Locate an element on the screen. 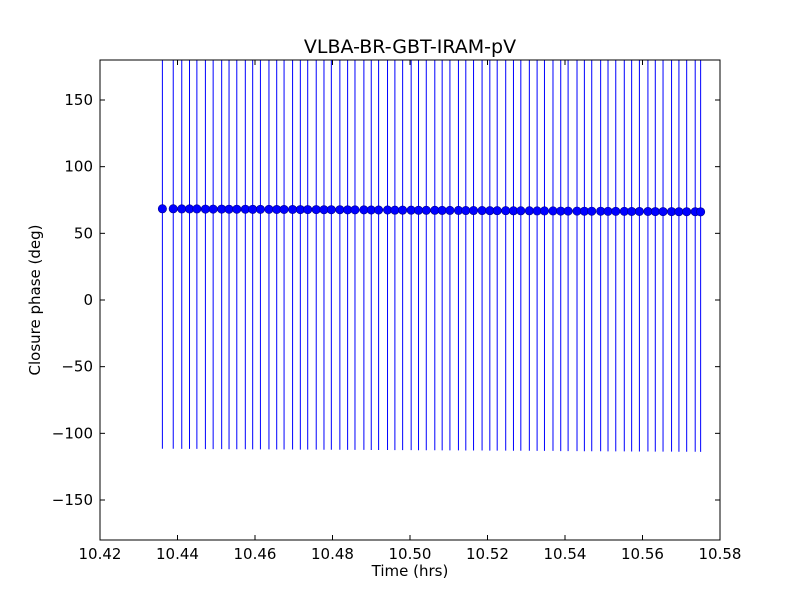 This screenshot has height=600, width=800. y-tick-label: 150 is located at coordinates (78, 100).